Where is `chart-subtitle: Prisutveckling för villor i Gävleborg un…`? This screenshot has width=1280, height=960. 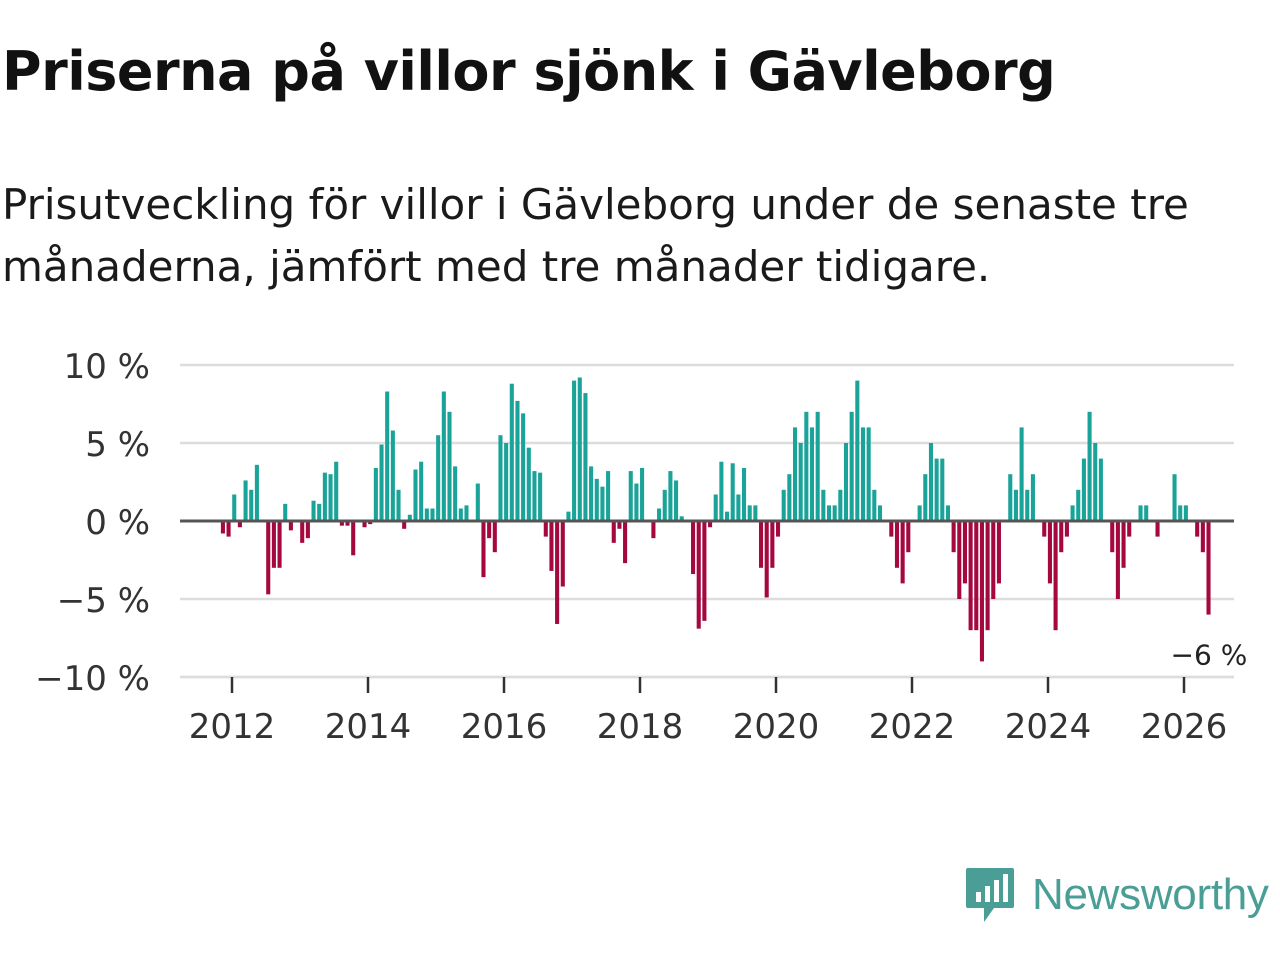
chart-subtitle: Prisutveckling för villor i Gävleborg un… is located at coordinates (595, 235).